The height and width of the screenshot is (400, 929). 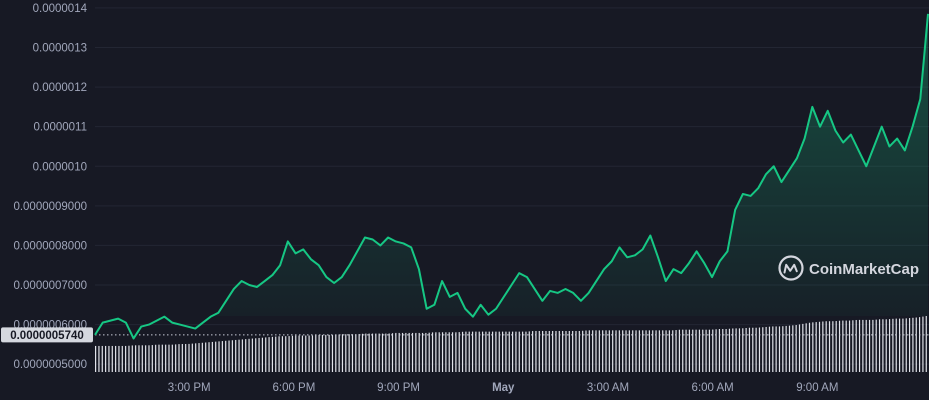 What do you see at coordinates (50, 365) in the screenshot?
I see `y-tick-label: 0.0000005000` at bounding box center [50, 365].